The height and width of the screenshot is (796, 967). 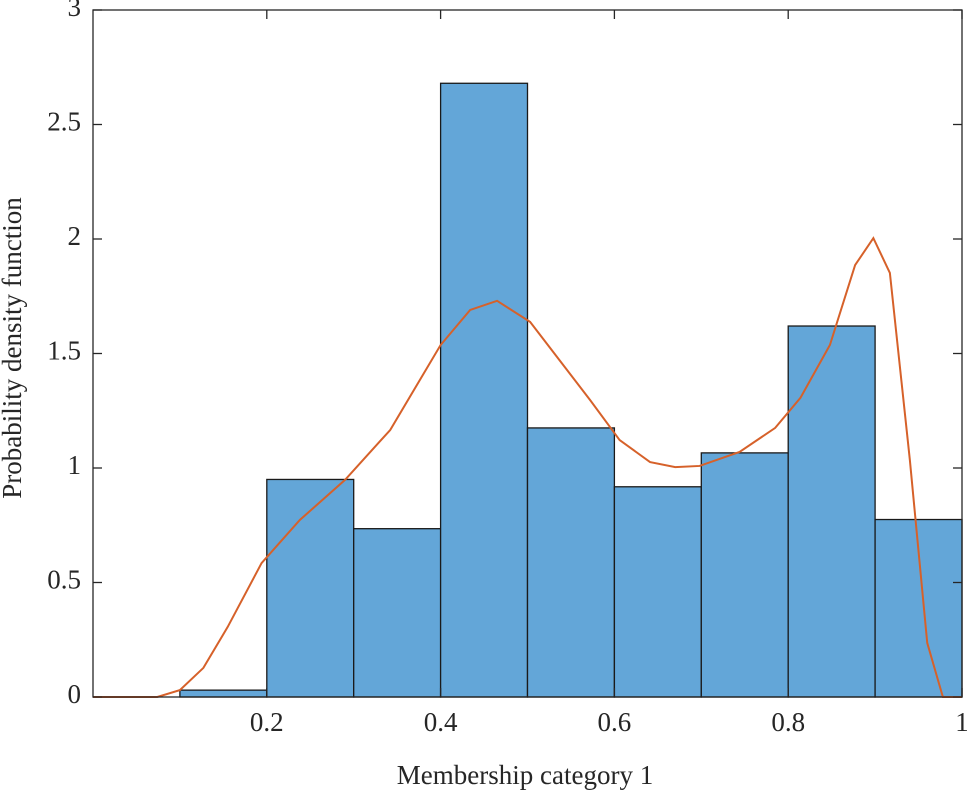 I want to click on x-tick-label: 0.8, so click(x=788, y=722).